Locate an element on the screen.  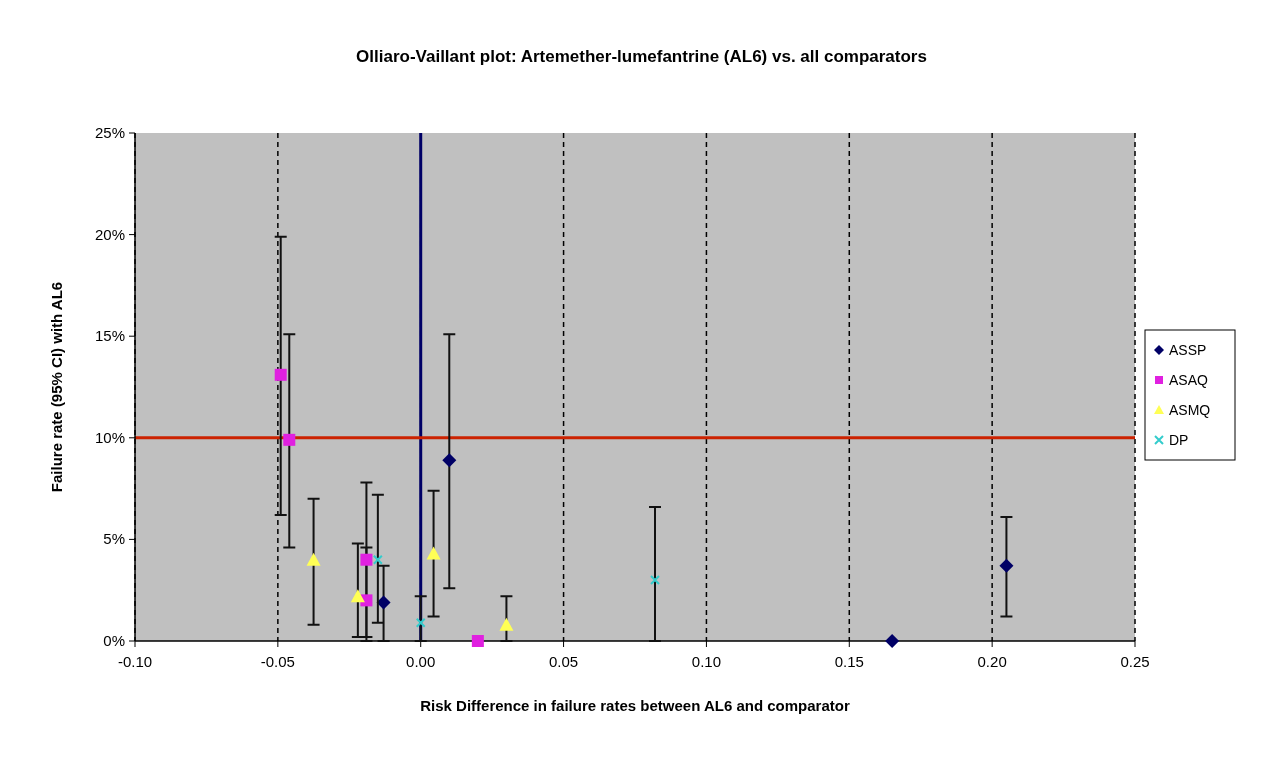
x-tick-label: 0.05 is located at coordinates (563, 661).